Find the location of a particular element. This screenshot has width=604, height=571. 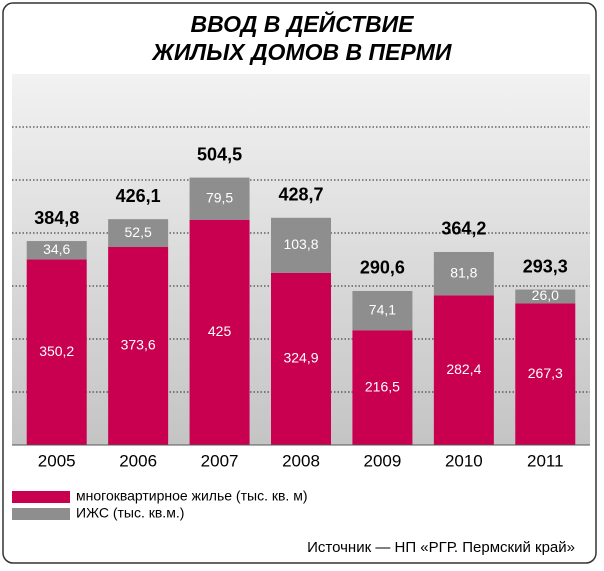

value-label: 79,5 is located at coordinates (219, 197).